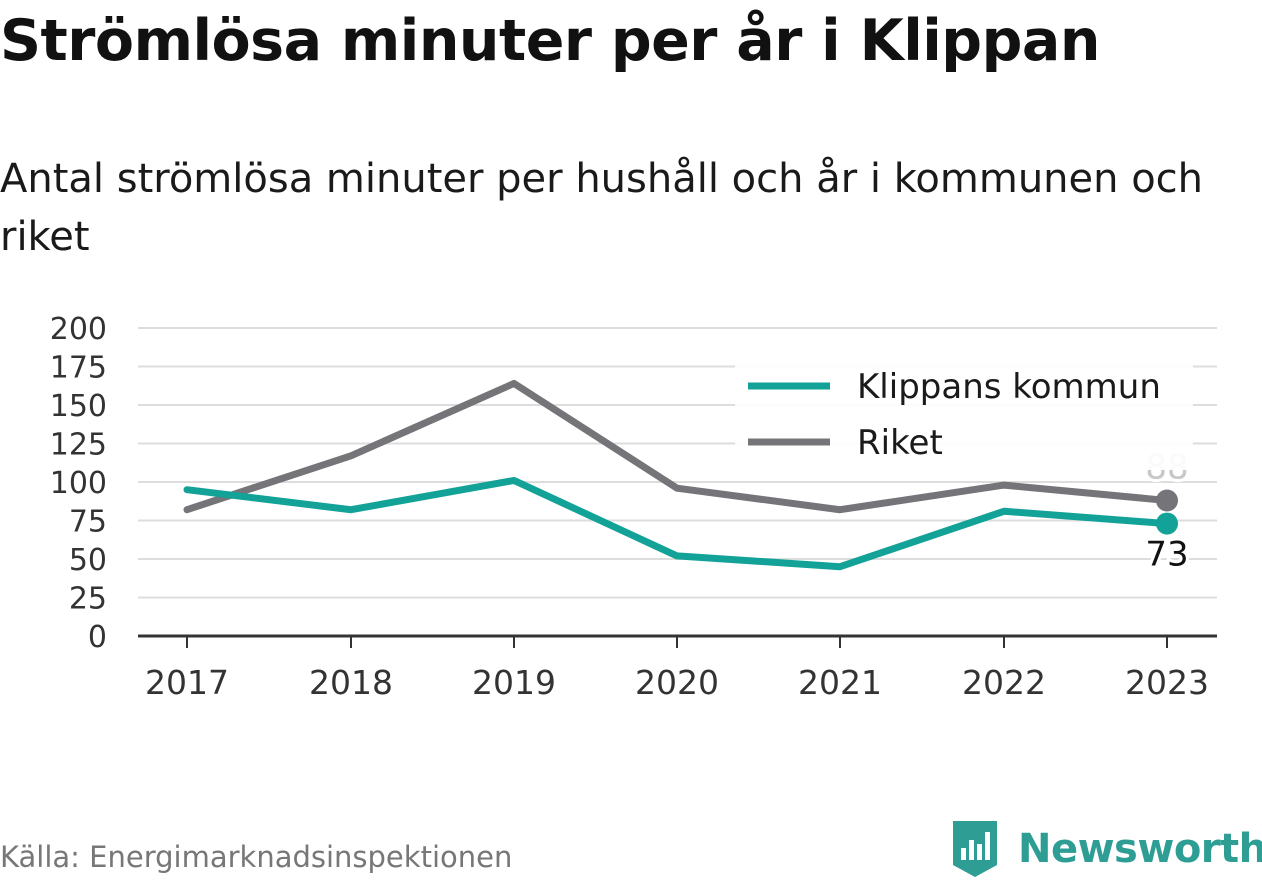 This screenshot has width=1262, height=880. I want to click on newsworthy-logo-icon, so click(975, 849).